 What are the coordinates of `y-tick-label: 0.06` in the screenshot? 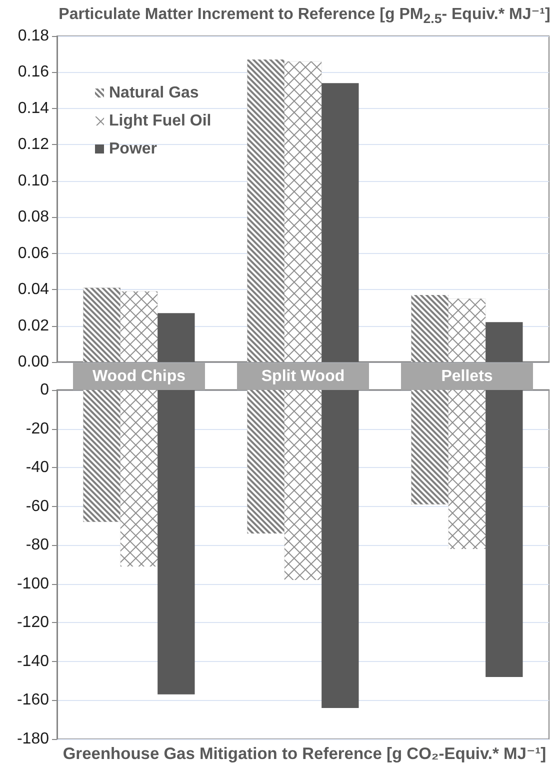 It's located at (34, 253).